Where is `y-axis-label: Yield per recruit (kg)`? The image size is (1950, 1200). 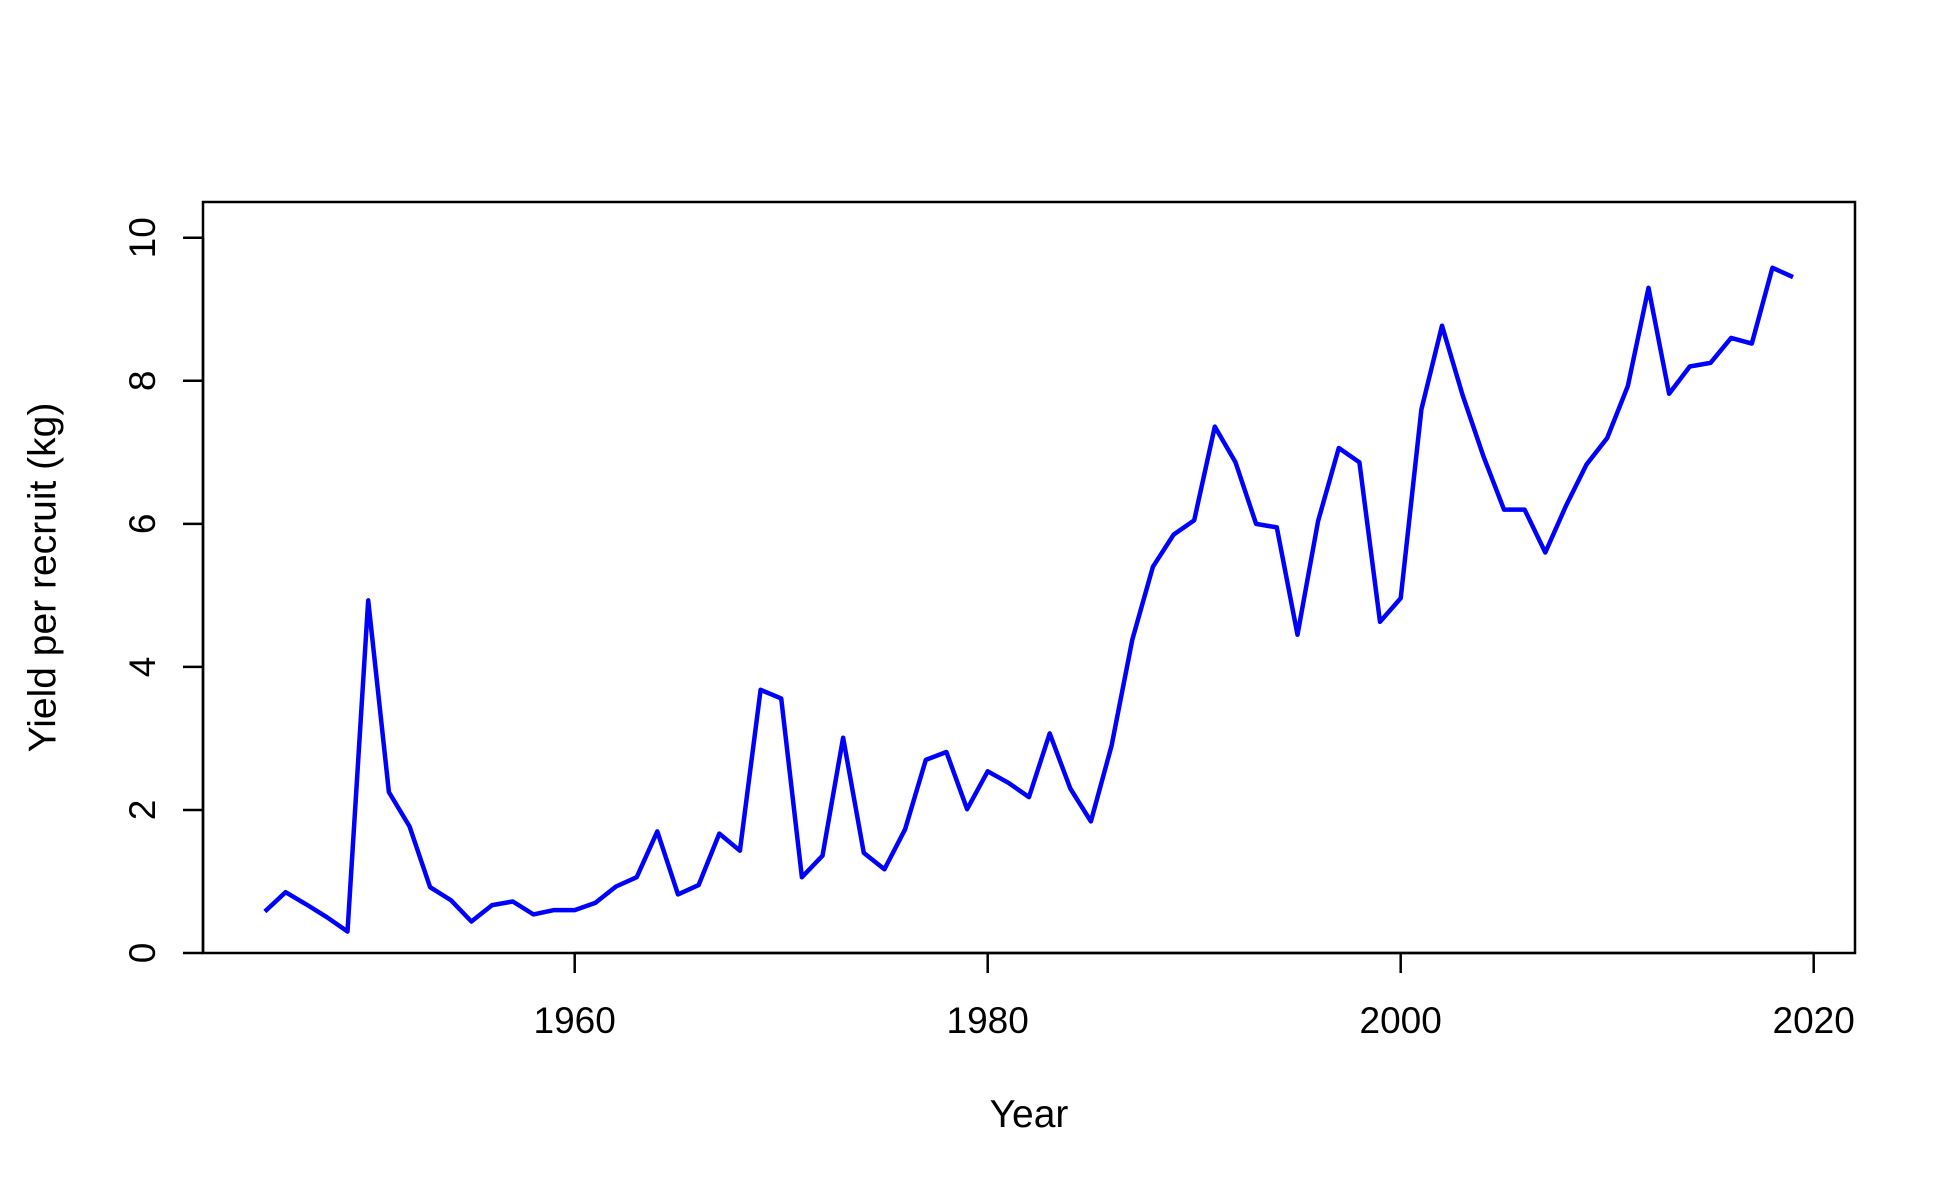
y-axis-label: Yield per recruit (kg) is located at coordinates (42, 578).